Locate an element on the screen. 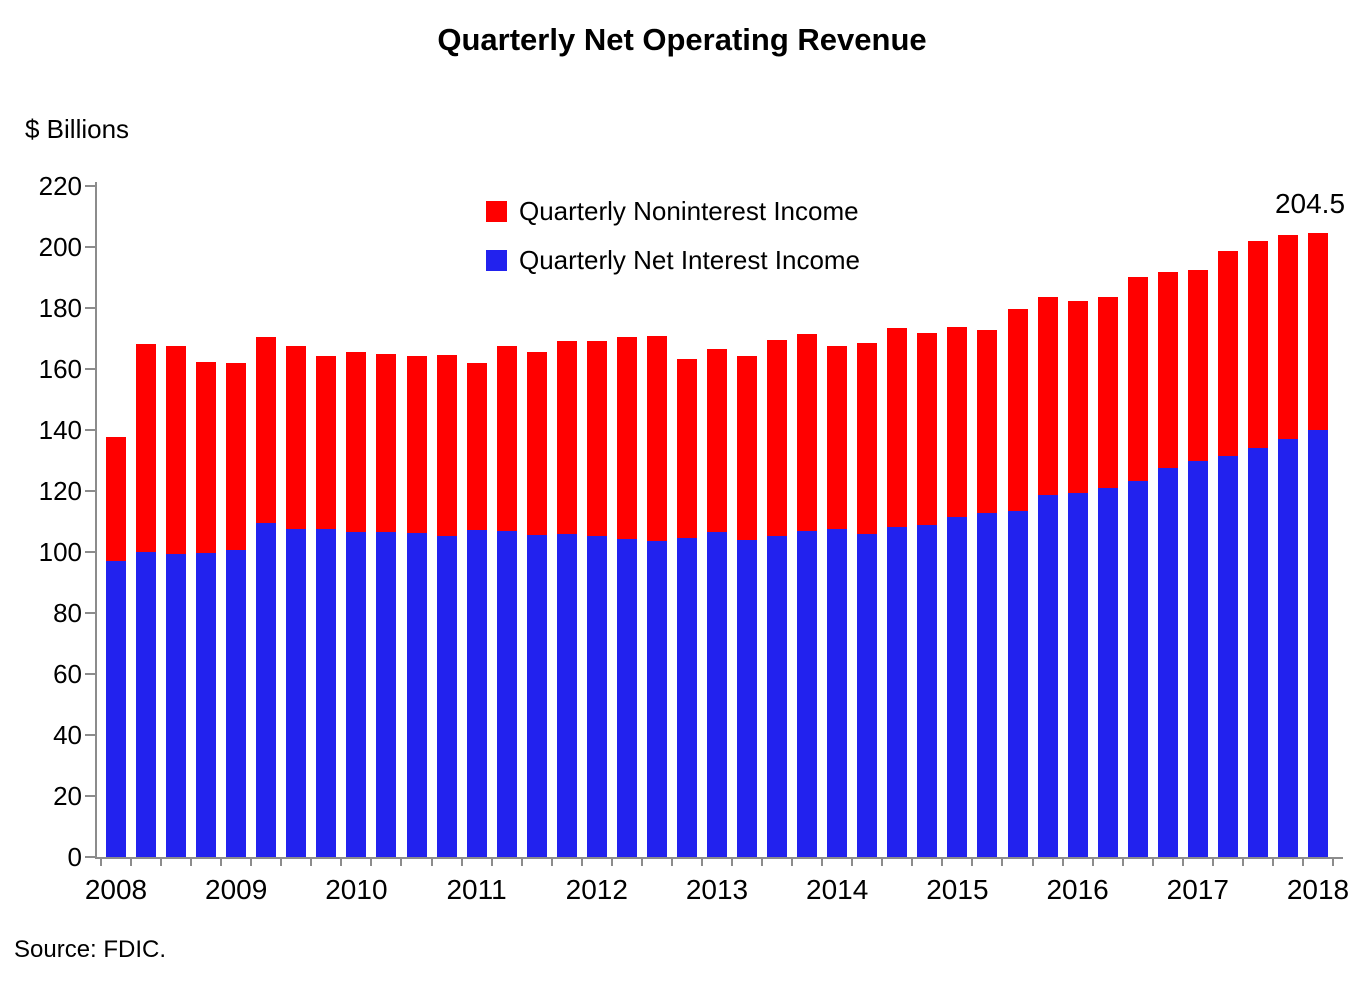 The width and height of the screenshot is (1364, 990). bar-2009-q4-noninterest-segment is located at coordinates (326, 443).